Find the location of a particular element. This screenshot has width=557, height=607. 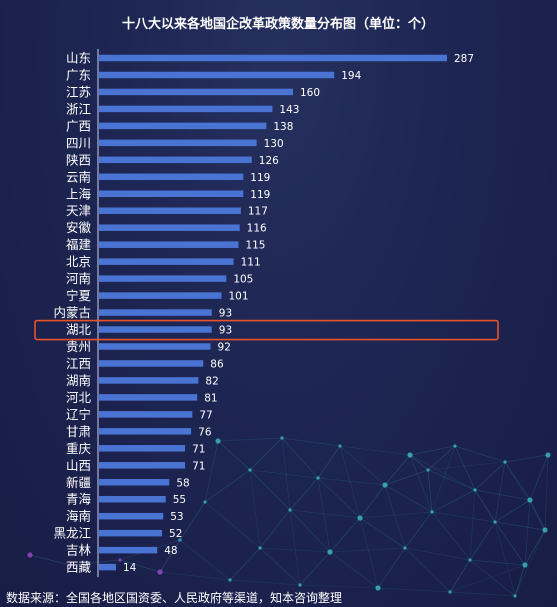

value-label: 58 is located at coordinates (182, 483).